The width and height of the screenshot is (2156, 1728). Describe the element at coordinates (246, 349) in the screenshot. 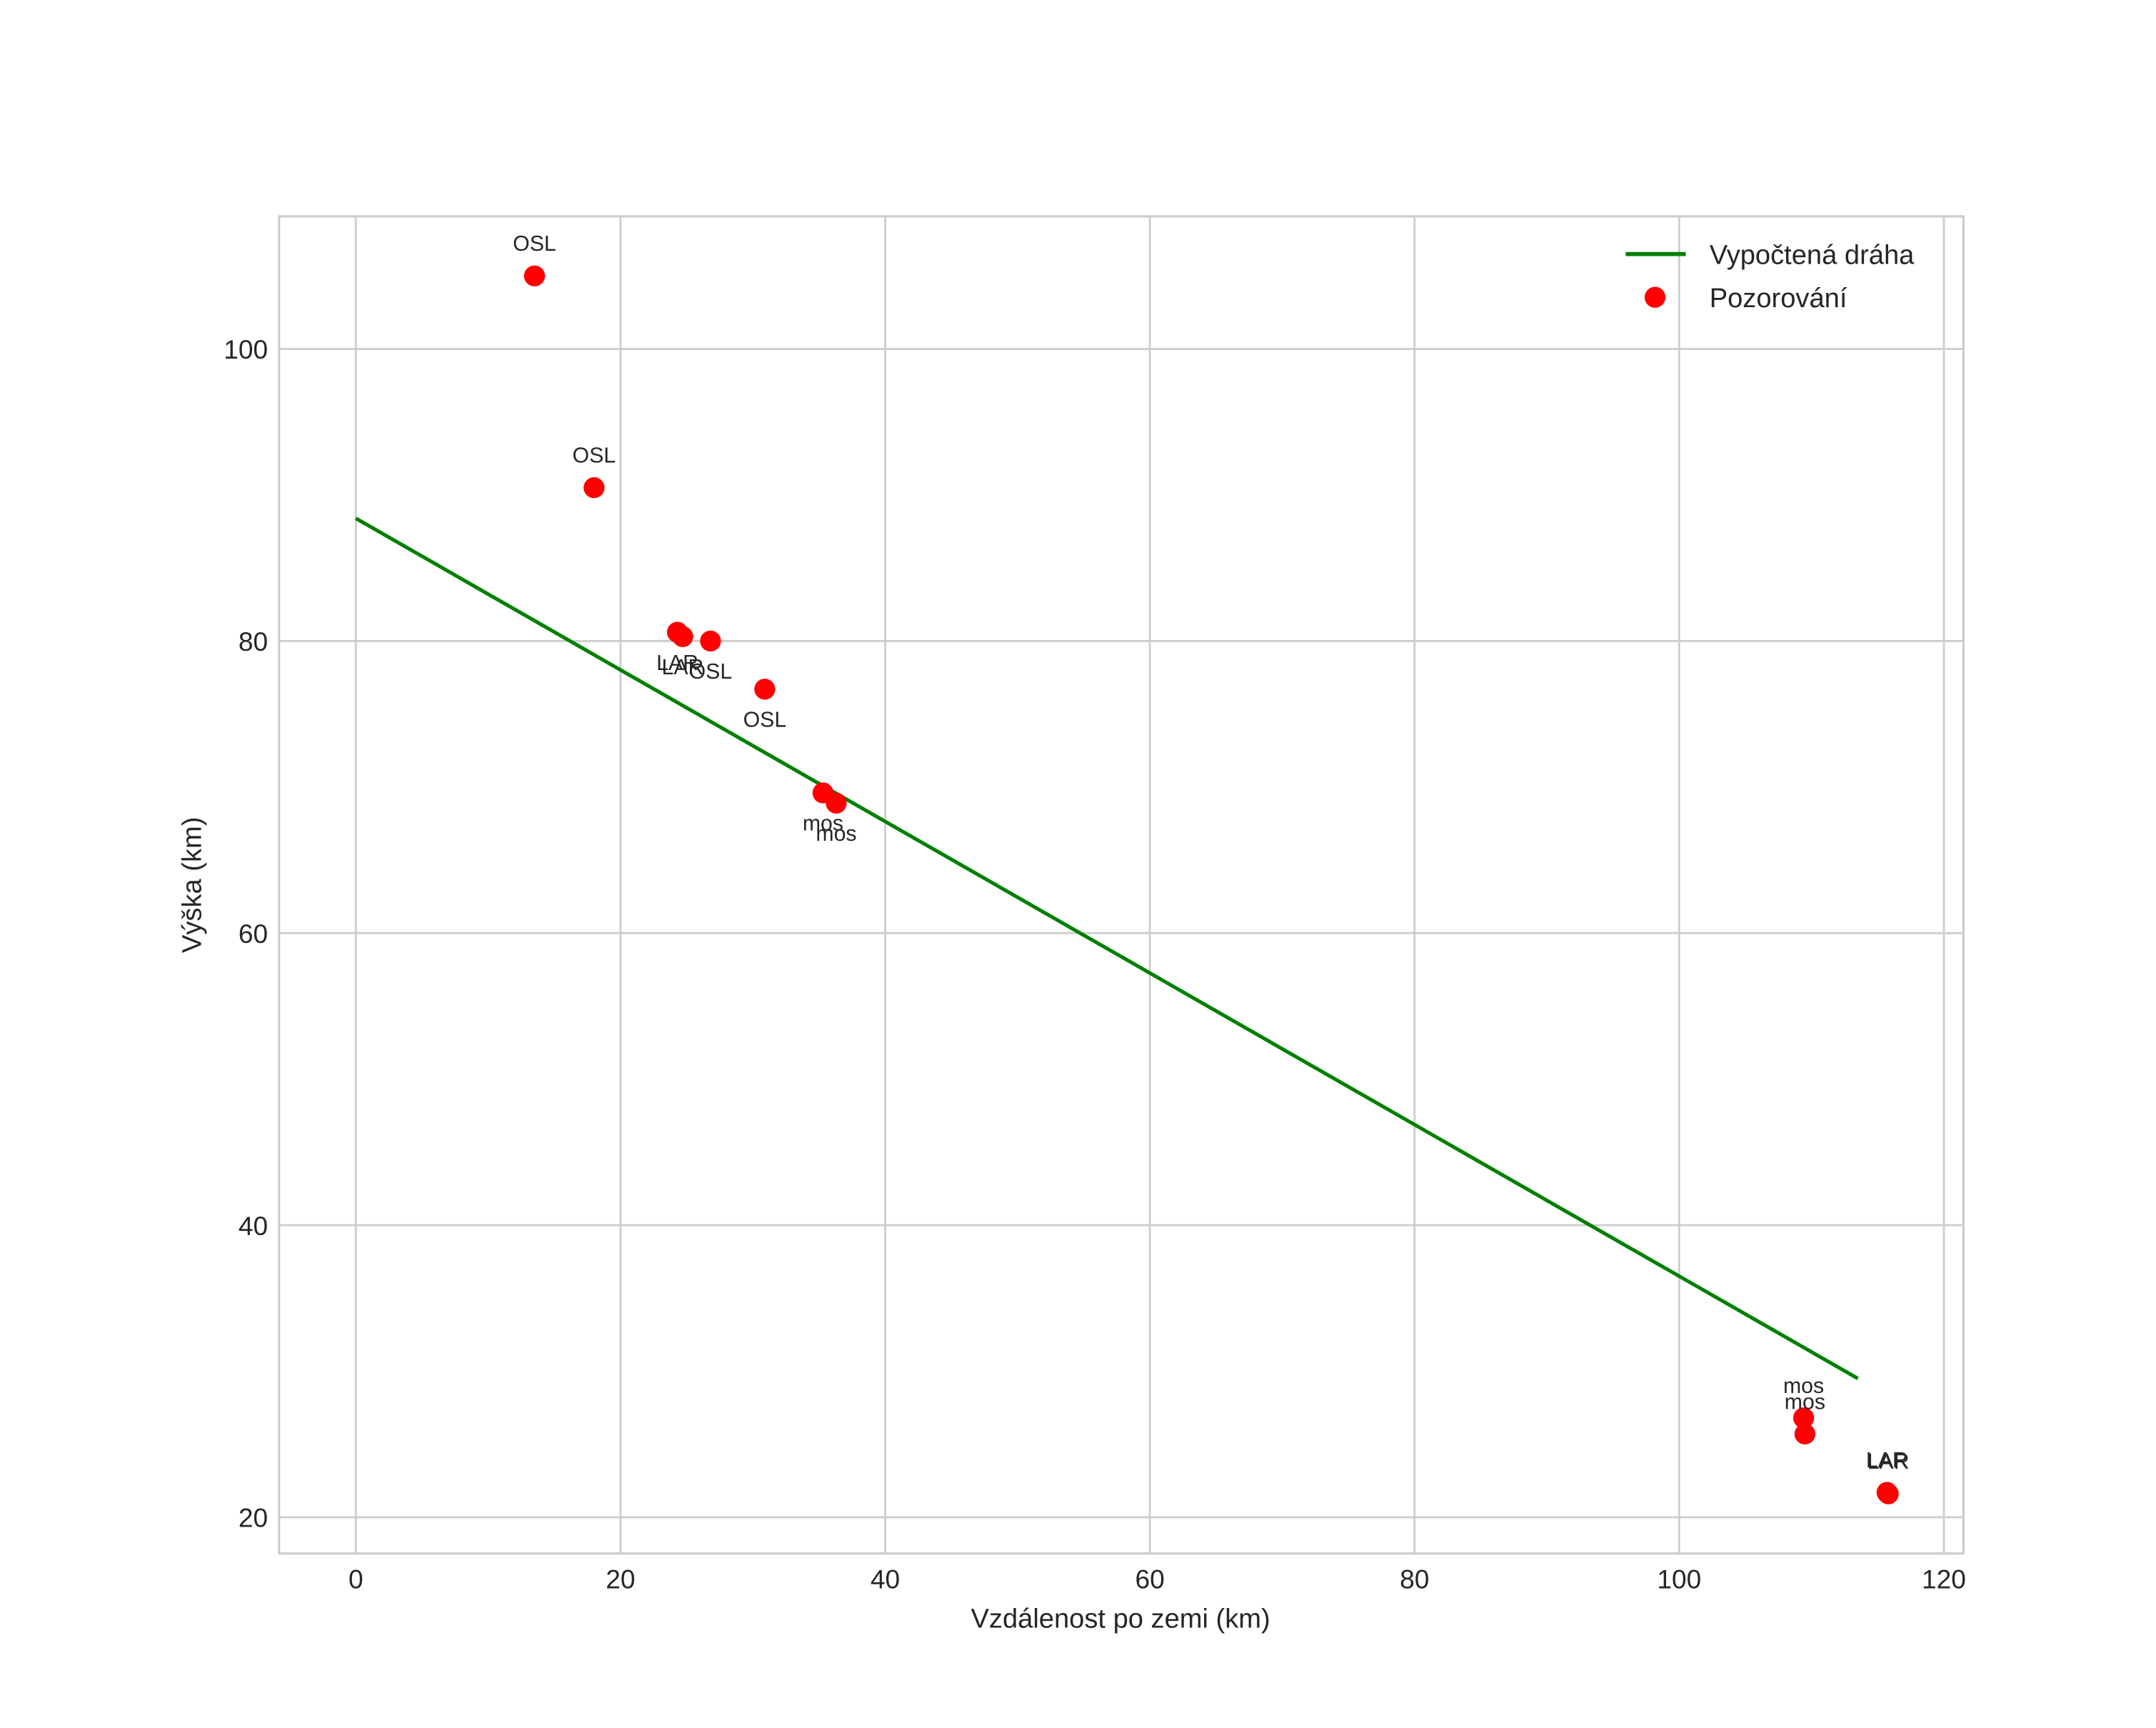

I see `y-tick-label: 100` at that location.